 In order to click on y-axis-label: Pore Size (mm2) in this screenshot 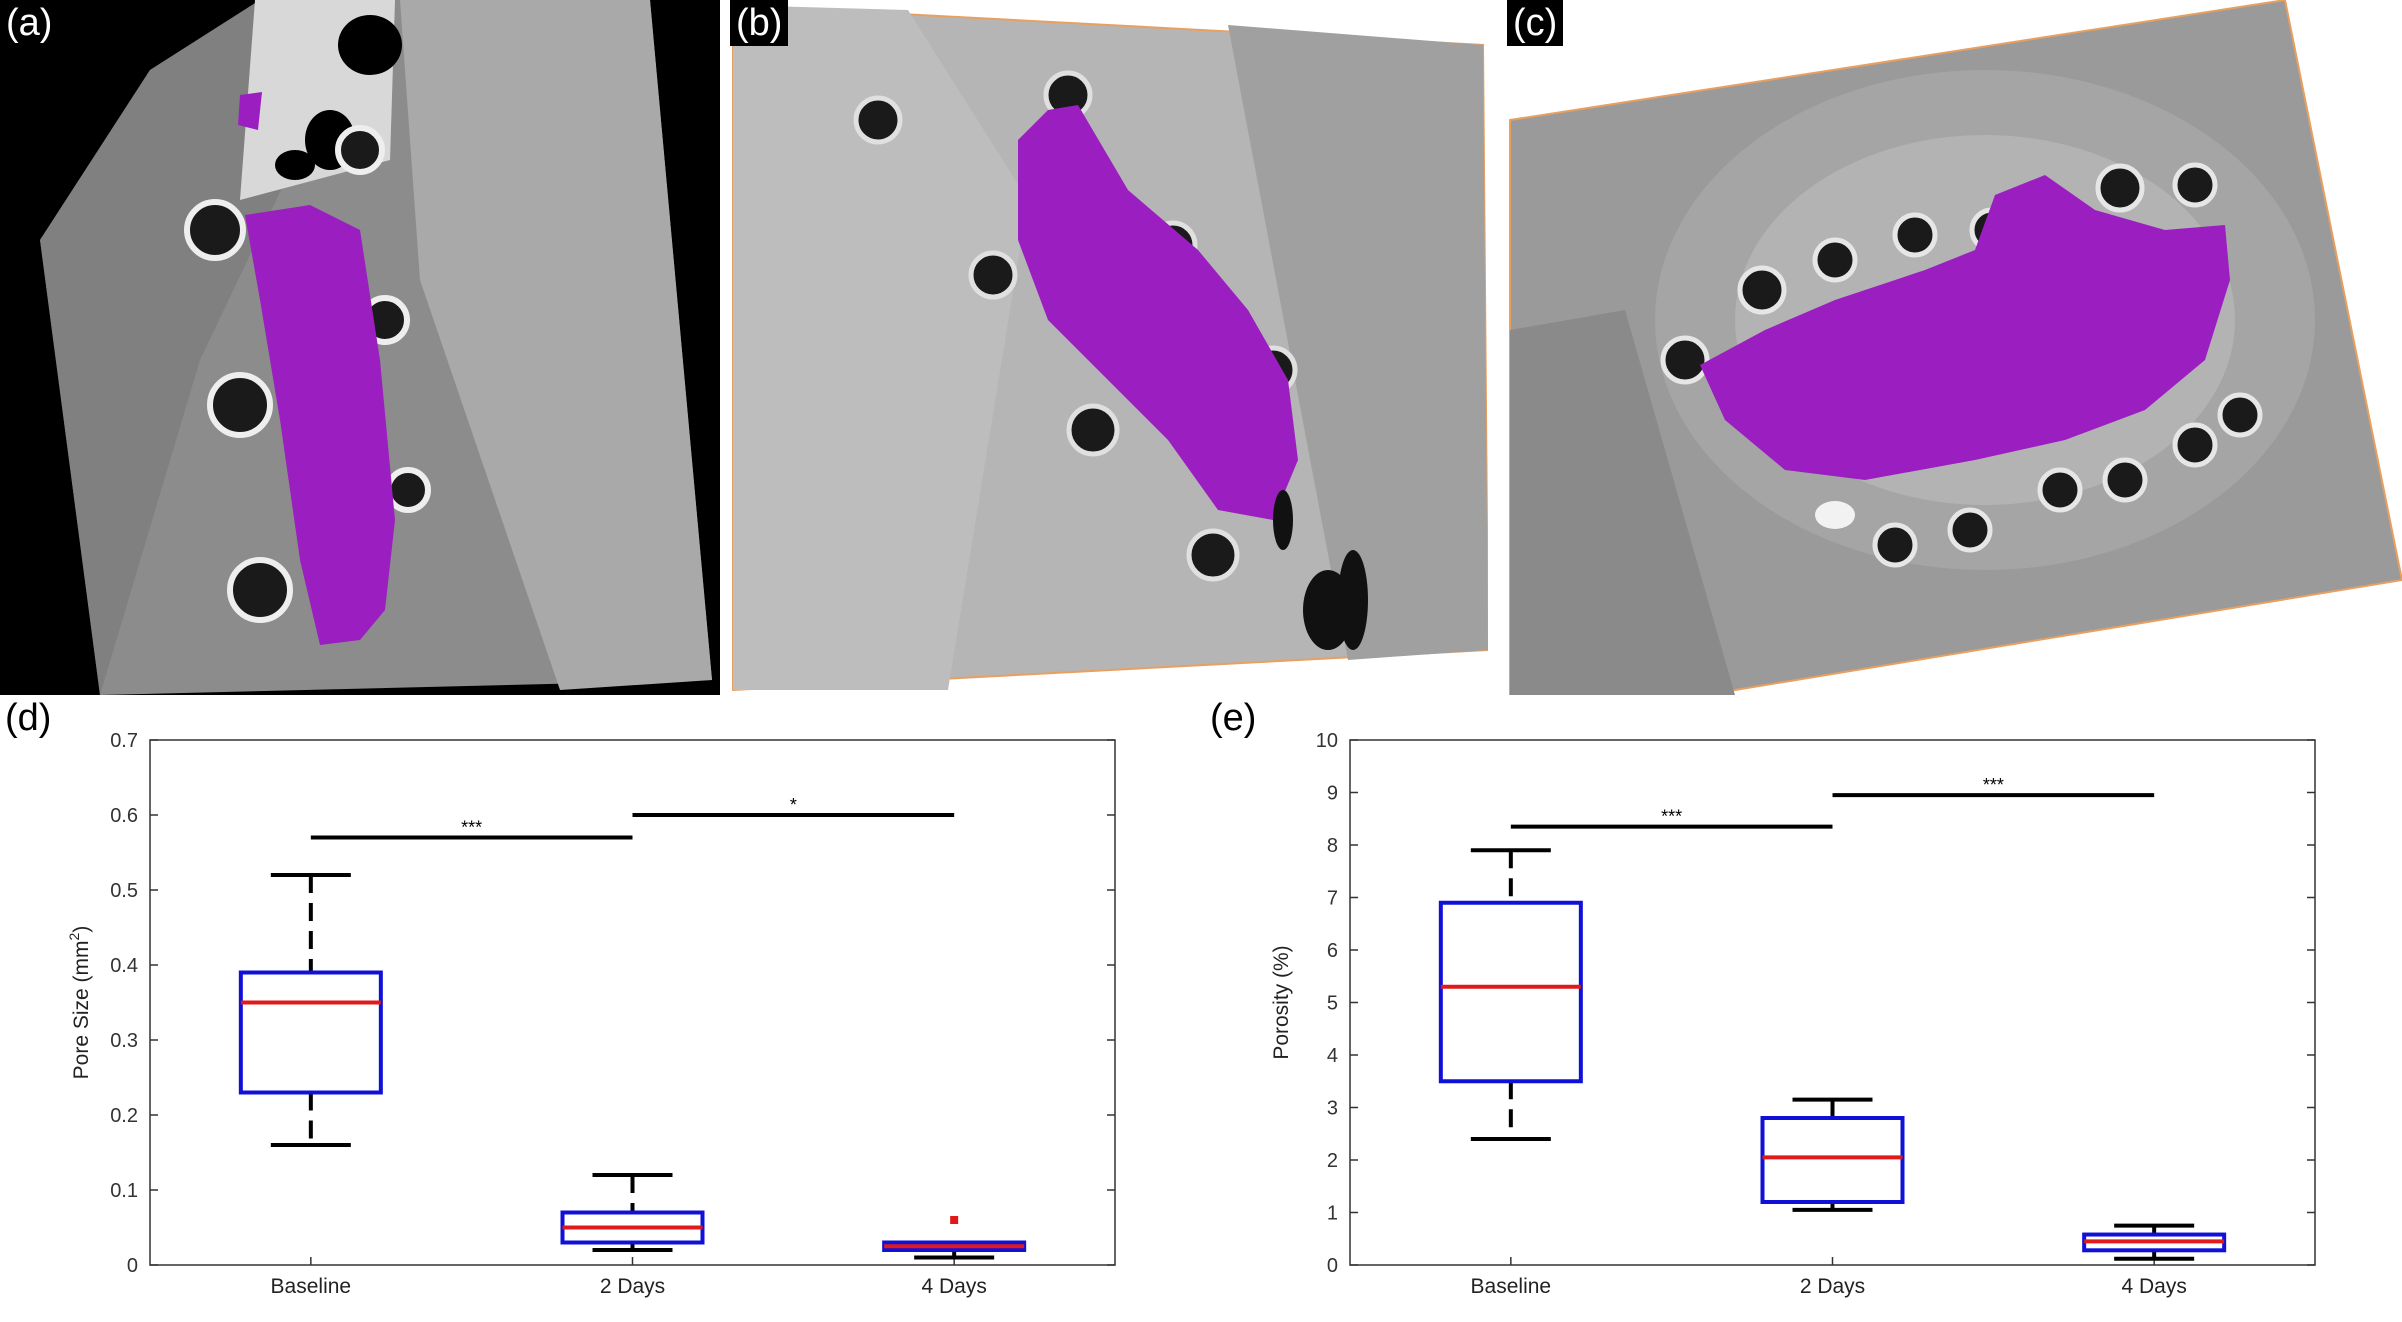, I will do `click(79, 1003)`.